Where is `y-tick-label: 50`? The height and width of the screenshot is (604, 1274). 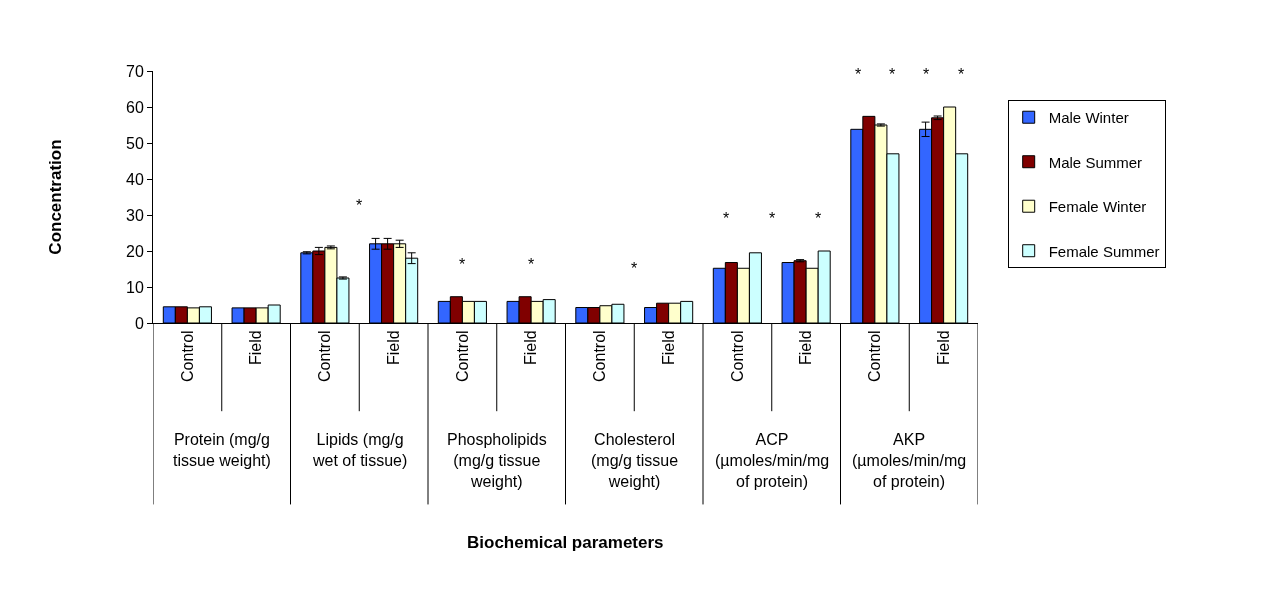 y-tick-label: 50 is located at coordinates (135, 143).